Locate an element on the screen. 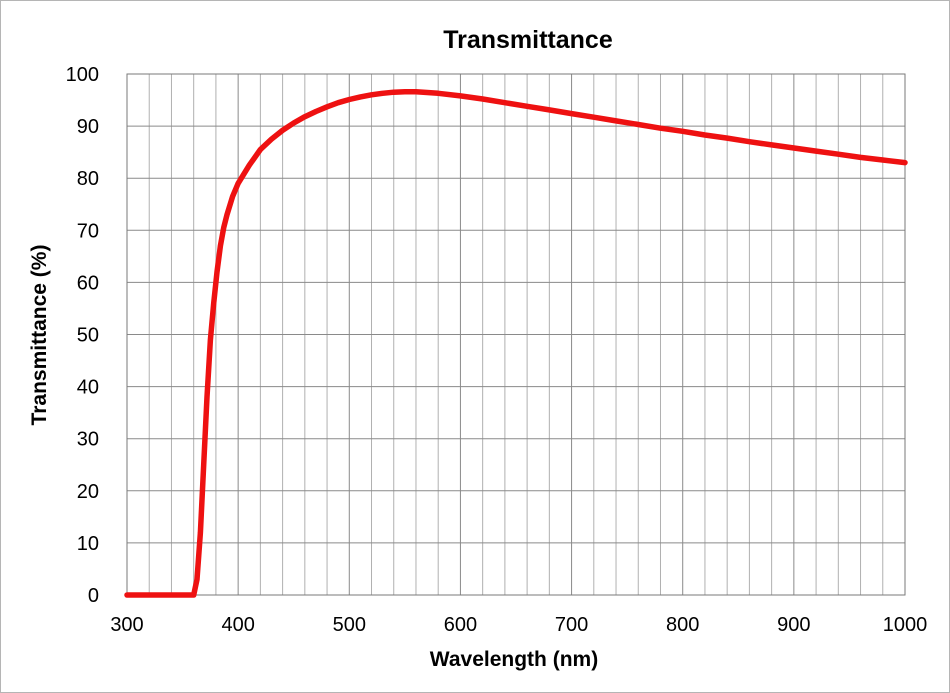  y-tick-label-50: 50 is located at coordinates (88, 336).